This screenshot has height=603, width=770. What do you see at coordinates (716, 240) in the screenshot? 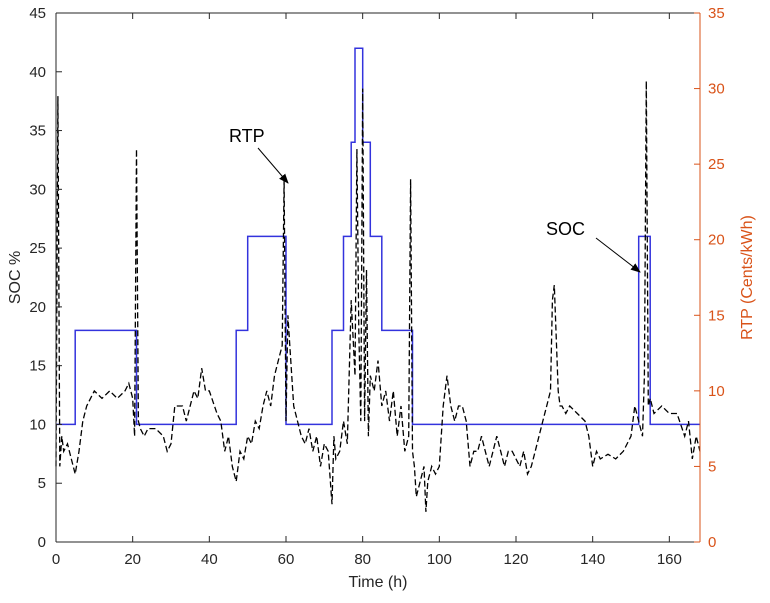
I see `right-y-tick-label: 20` at bounding box center [716, 240].